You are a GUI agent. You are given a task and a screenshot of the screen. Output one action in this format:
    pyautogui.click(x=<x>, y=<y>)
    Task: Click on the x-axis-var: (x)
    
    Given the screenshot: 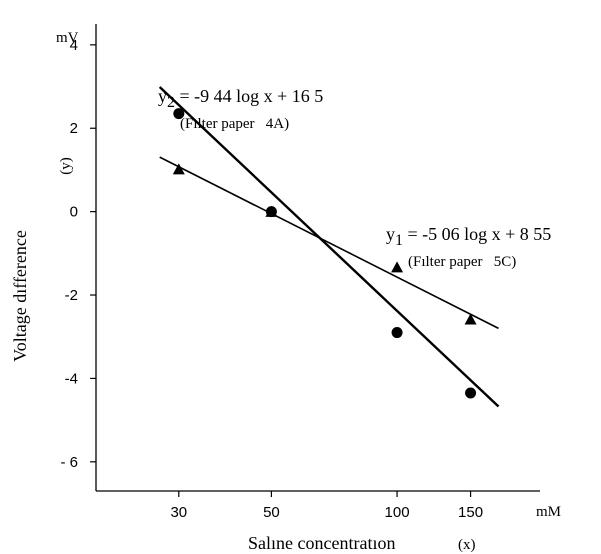 What is the action you would take?
    pyautogui.click(x=467, y=545)
    